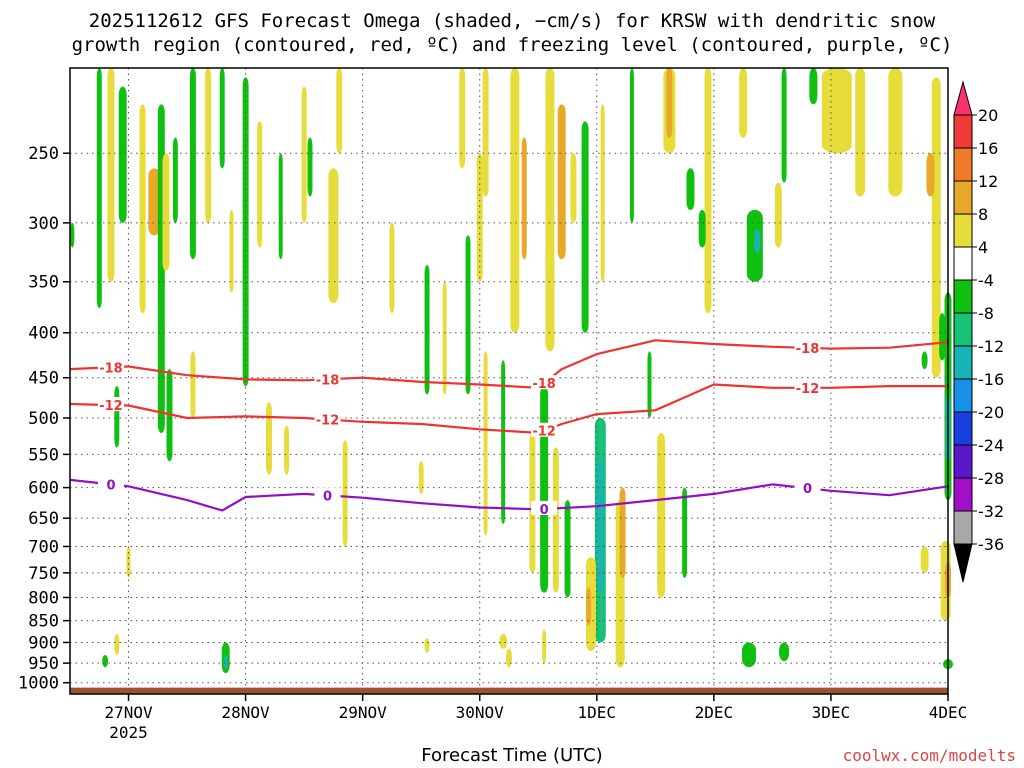  I want to click on y-tick-label-850: 850, so click(43, 622).